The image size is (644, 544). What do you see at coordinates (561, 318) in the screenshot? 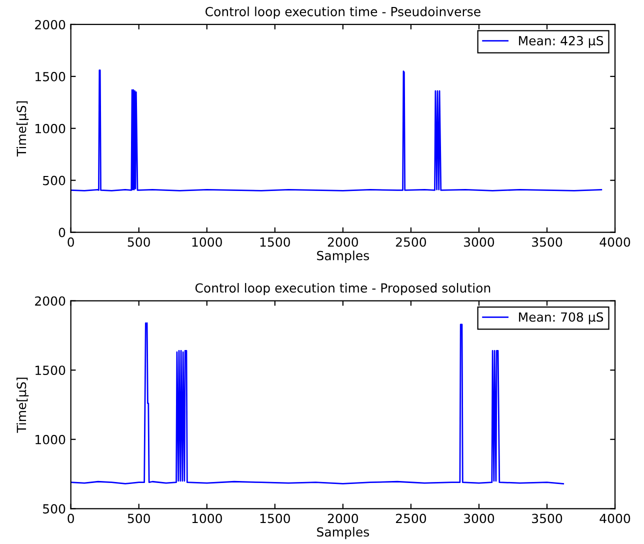
I see `legend-label: Mean: 708 µS` at bounding box center [561, 318].